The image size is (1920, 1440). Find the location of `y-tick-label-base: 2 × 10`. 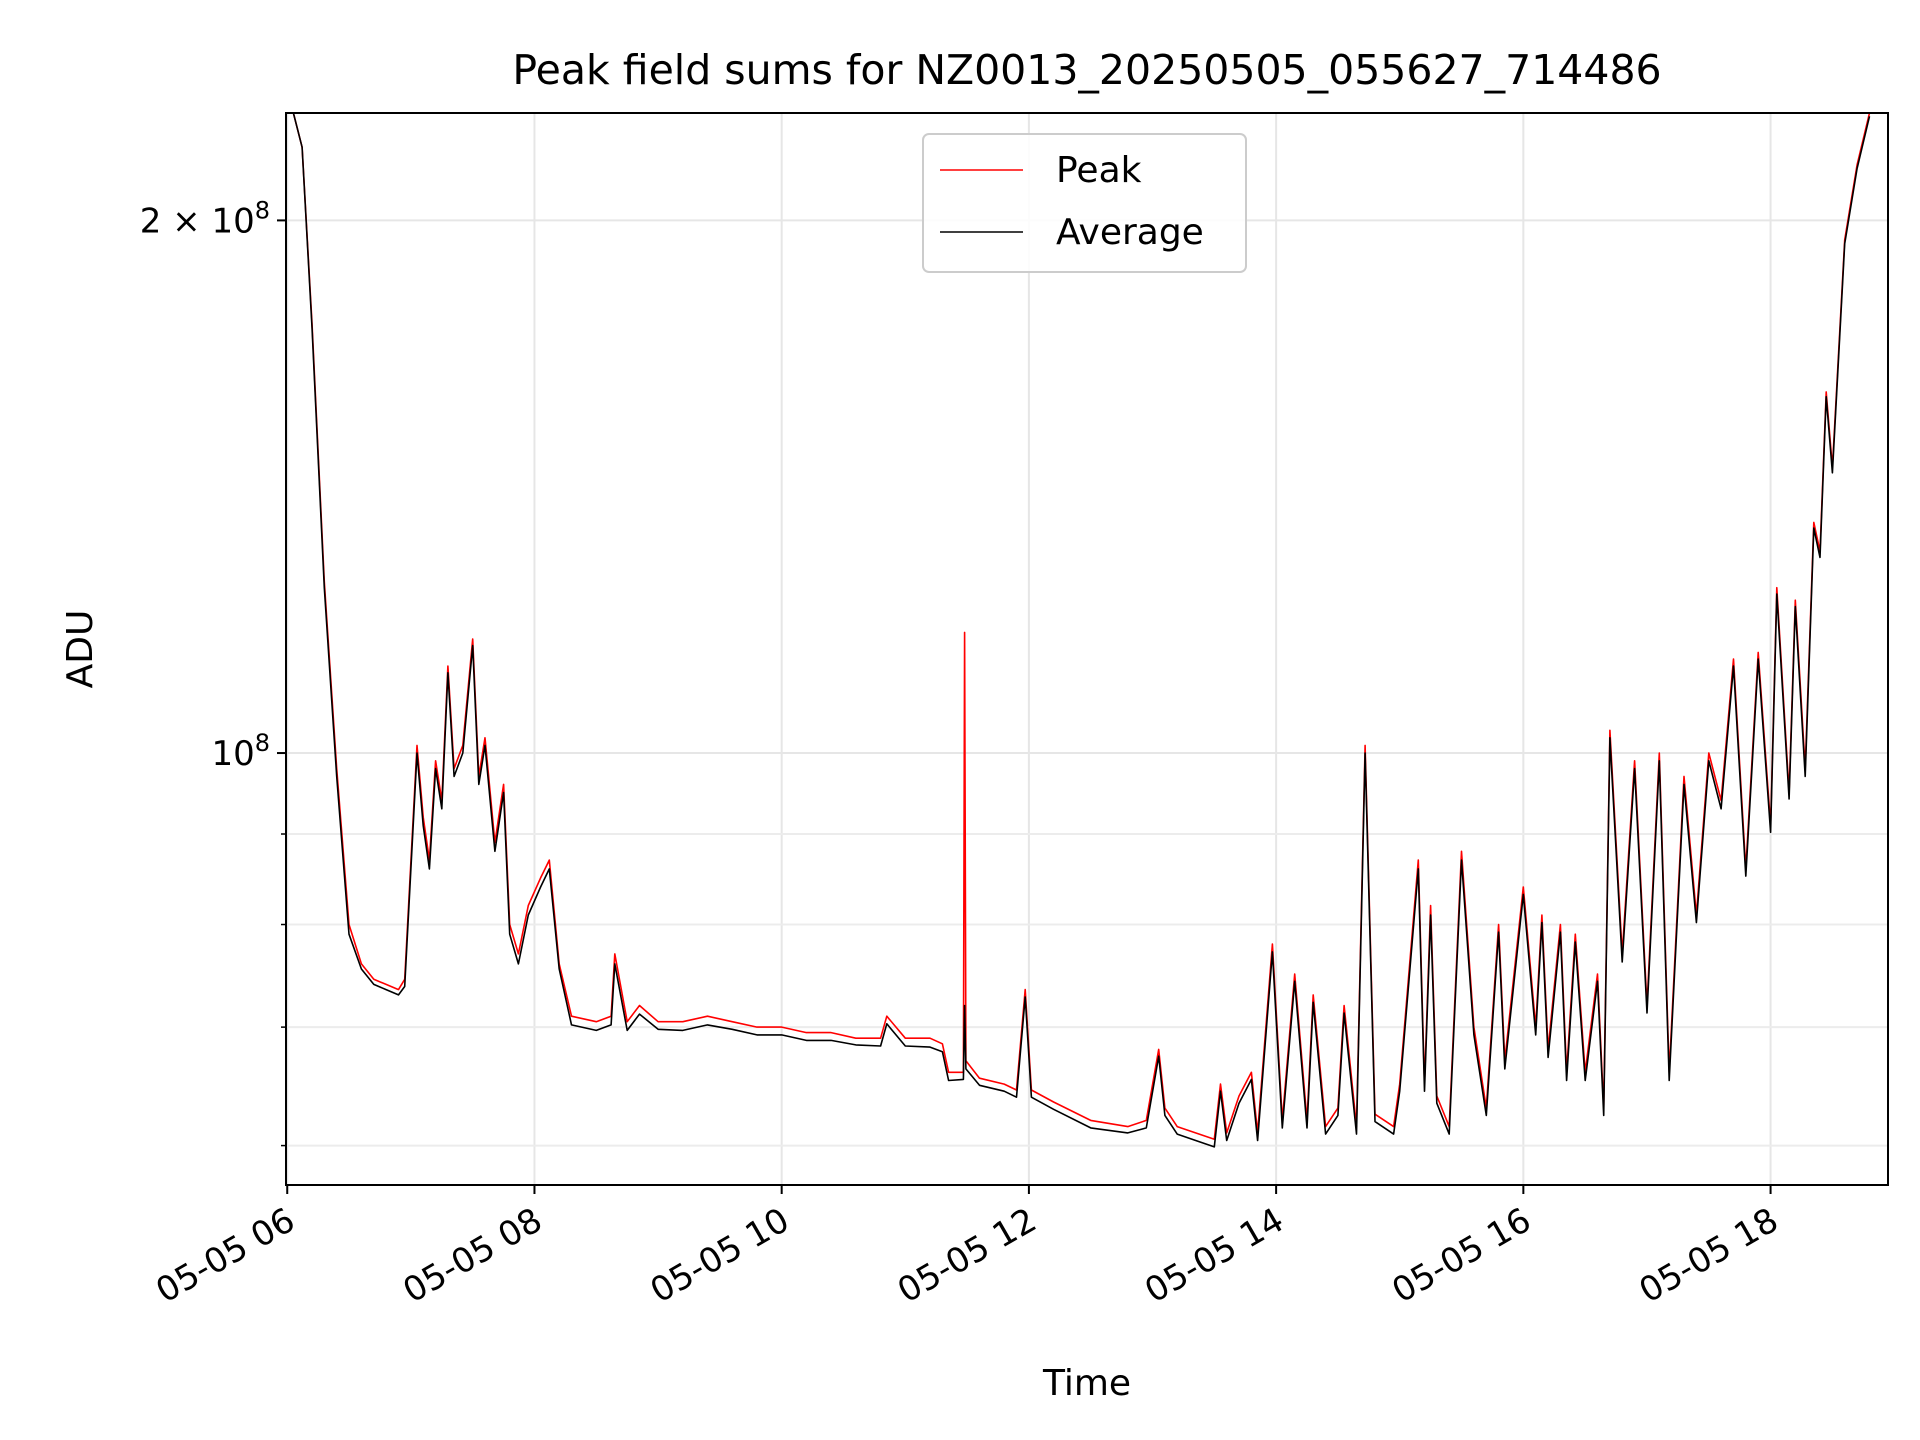

y-tick-label-base: 2 × 10 is located at coordinates (197, 221).